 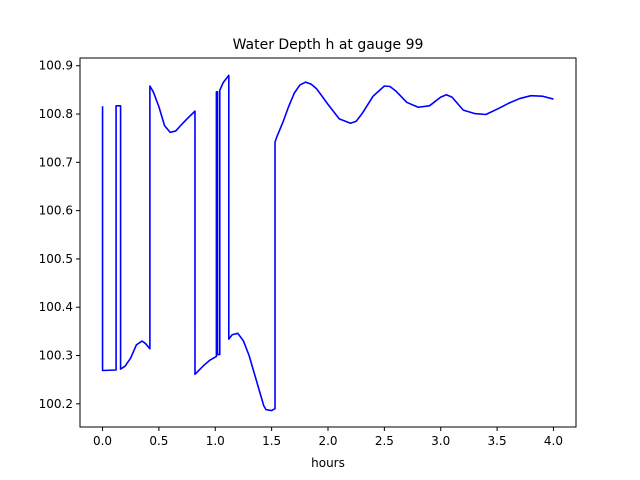 I want to click on y-tick-label: 100.6, so click(x=56, y=211).